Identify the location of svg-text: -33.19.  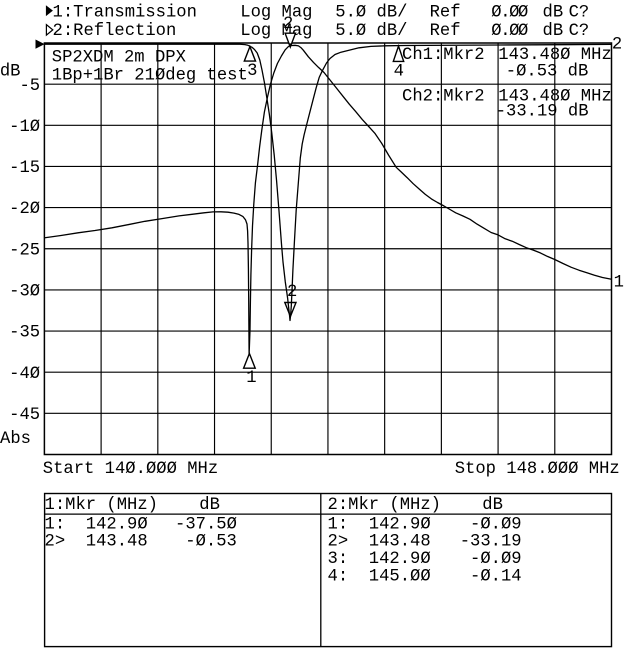
(491, 542).